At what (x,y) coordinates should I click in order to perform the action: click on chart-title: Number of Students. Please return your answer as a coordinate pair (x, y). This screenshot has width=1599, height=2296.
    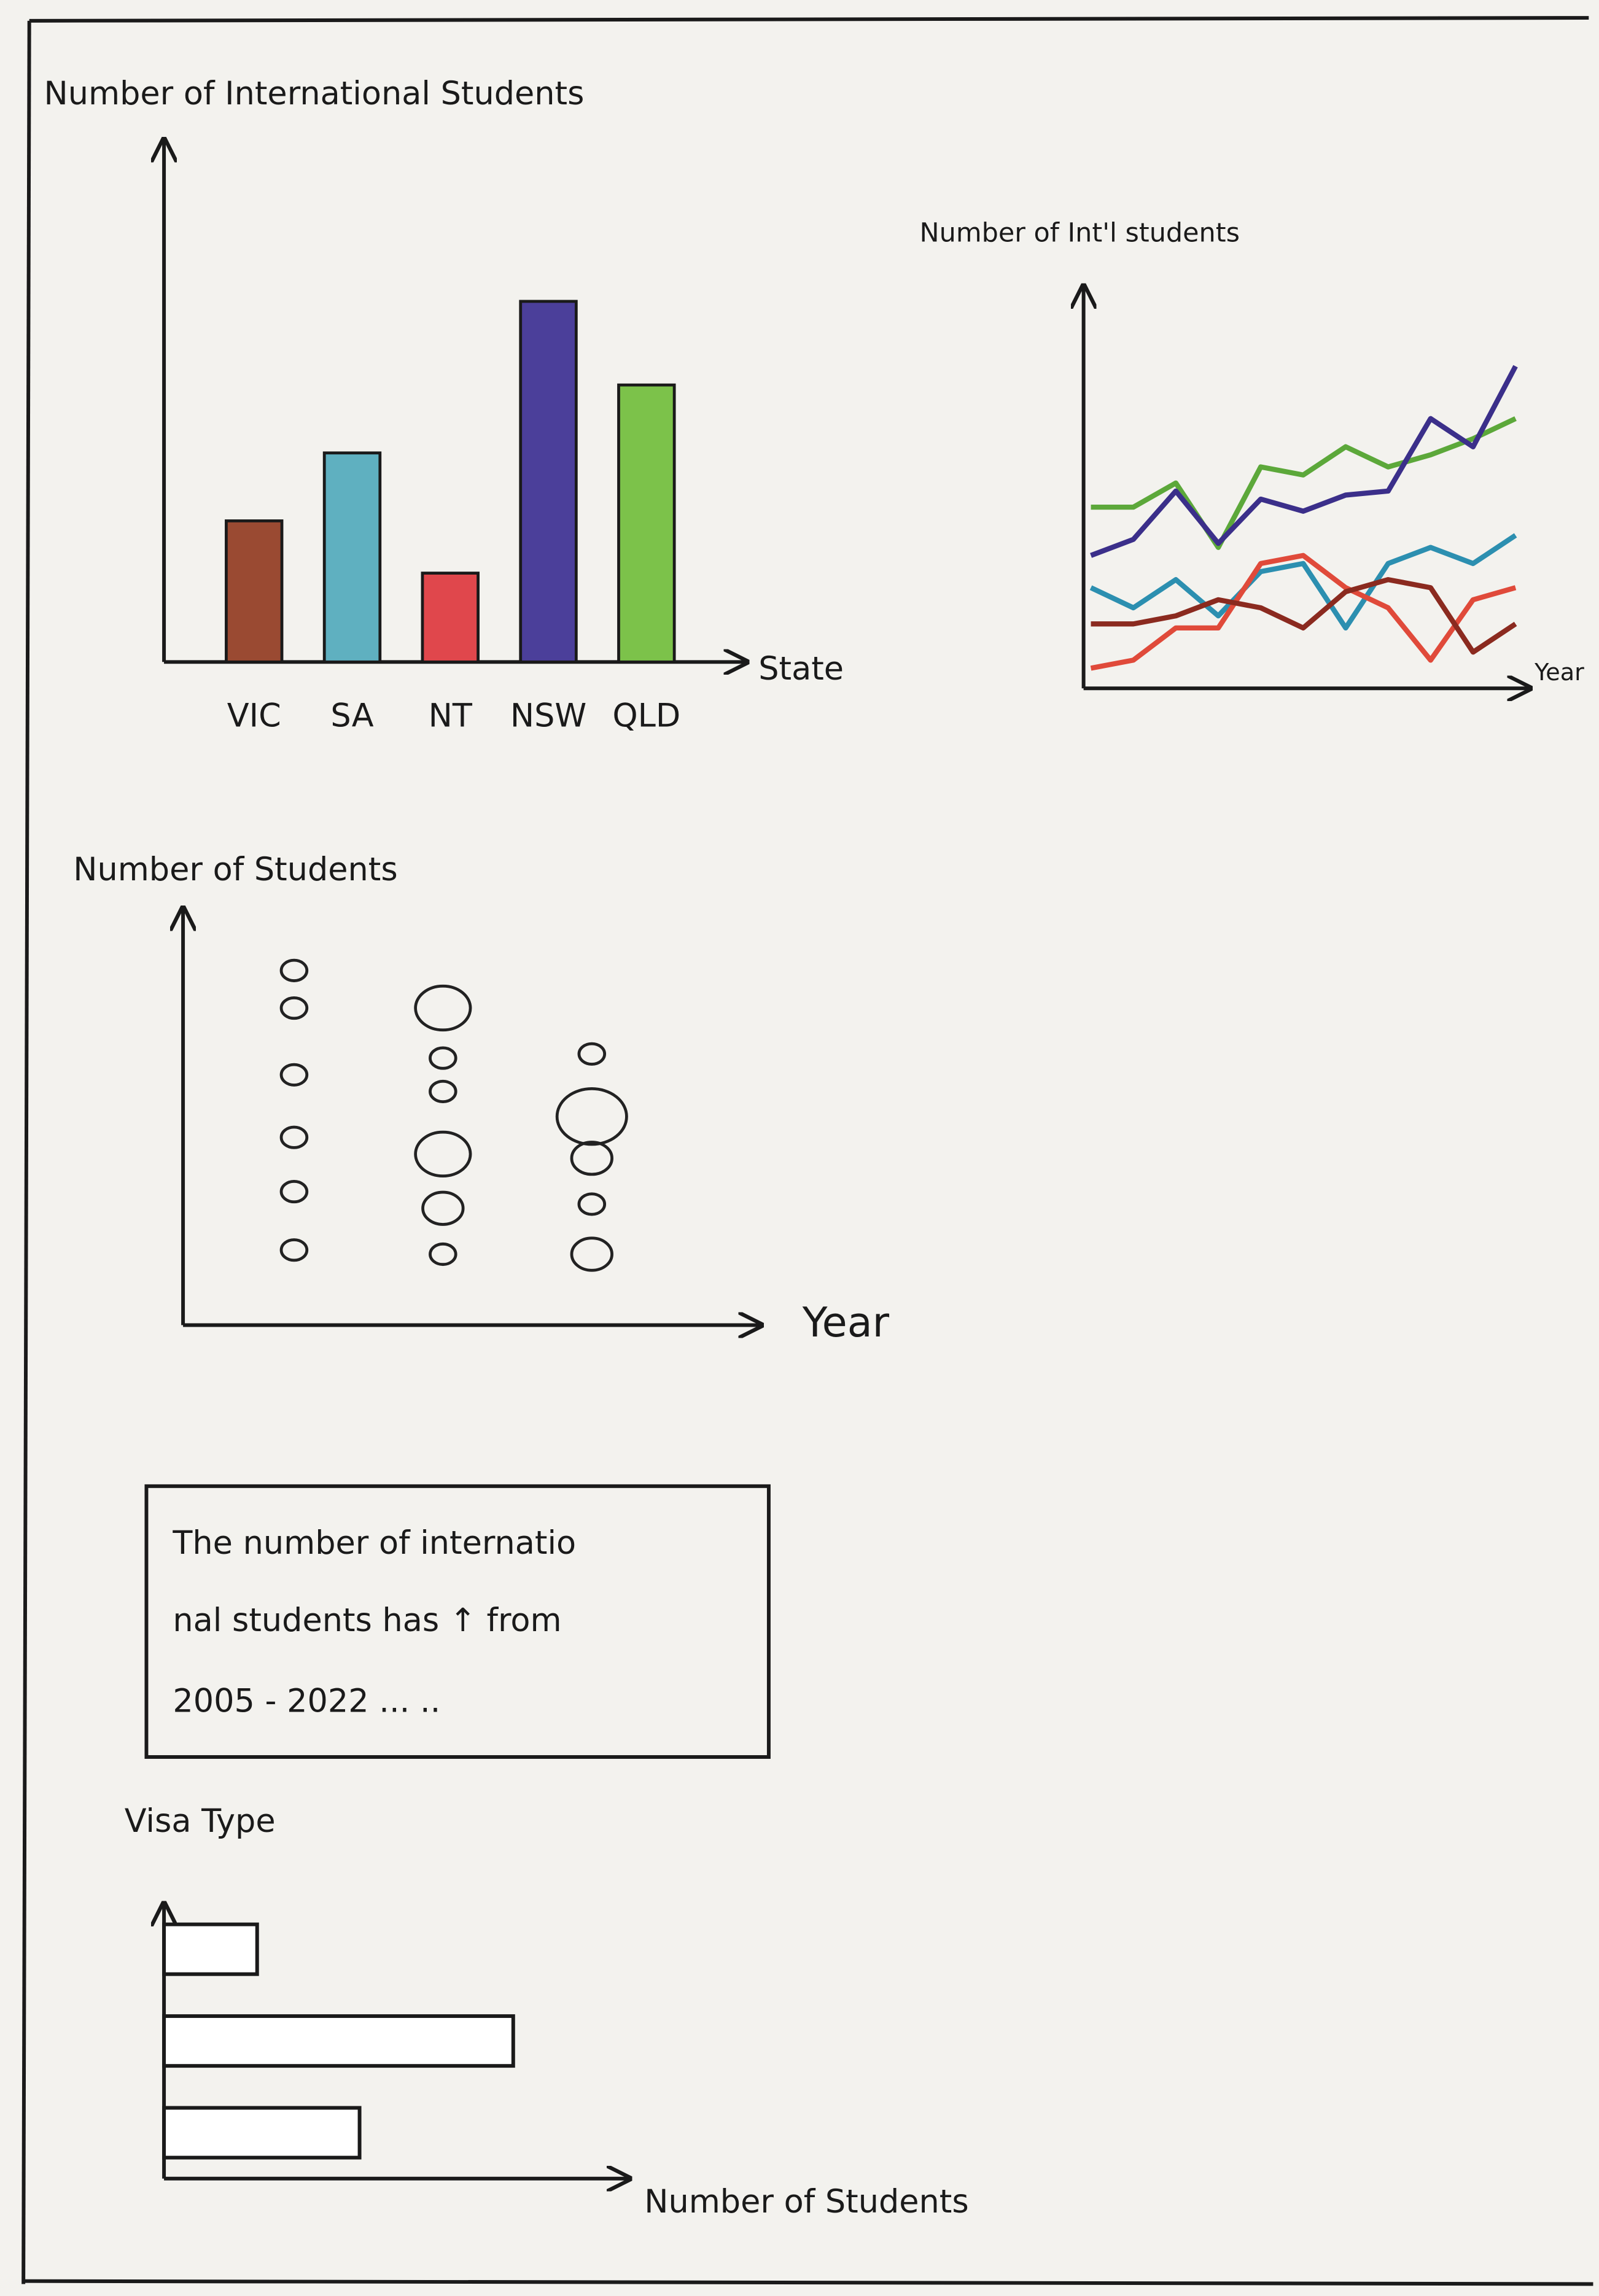
    Looking at the image, I should click on (235, 869).